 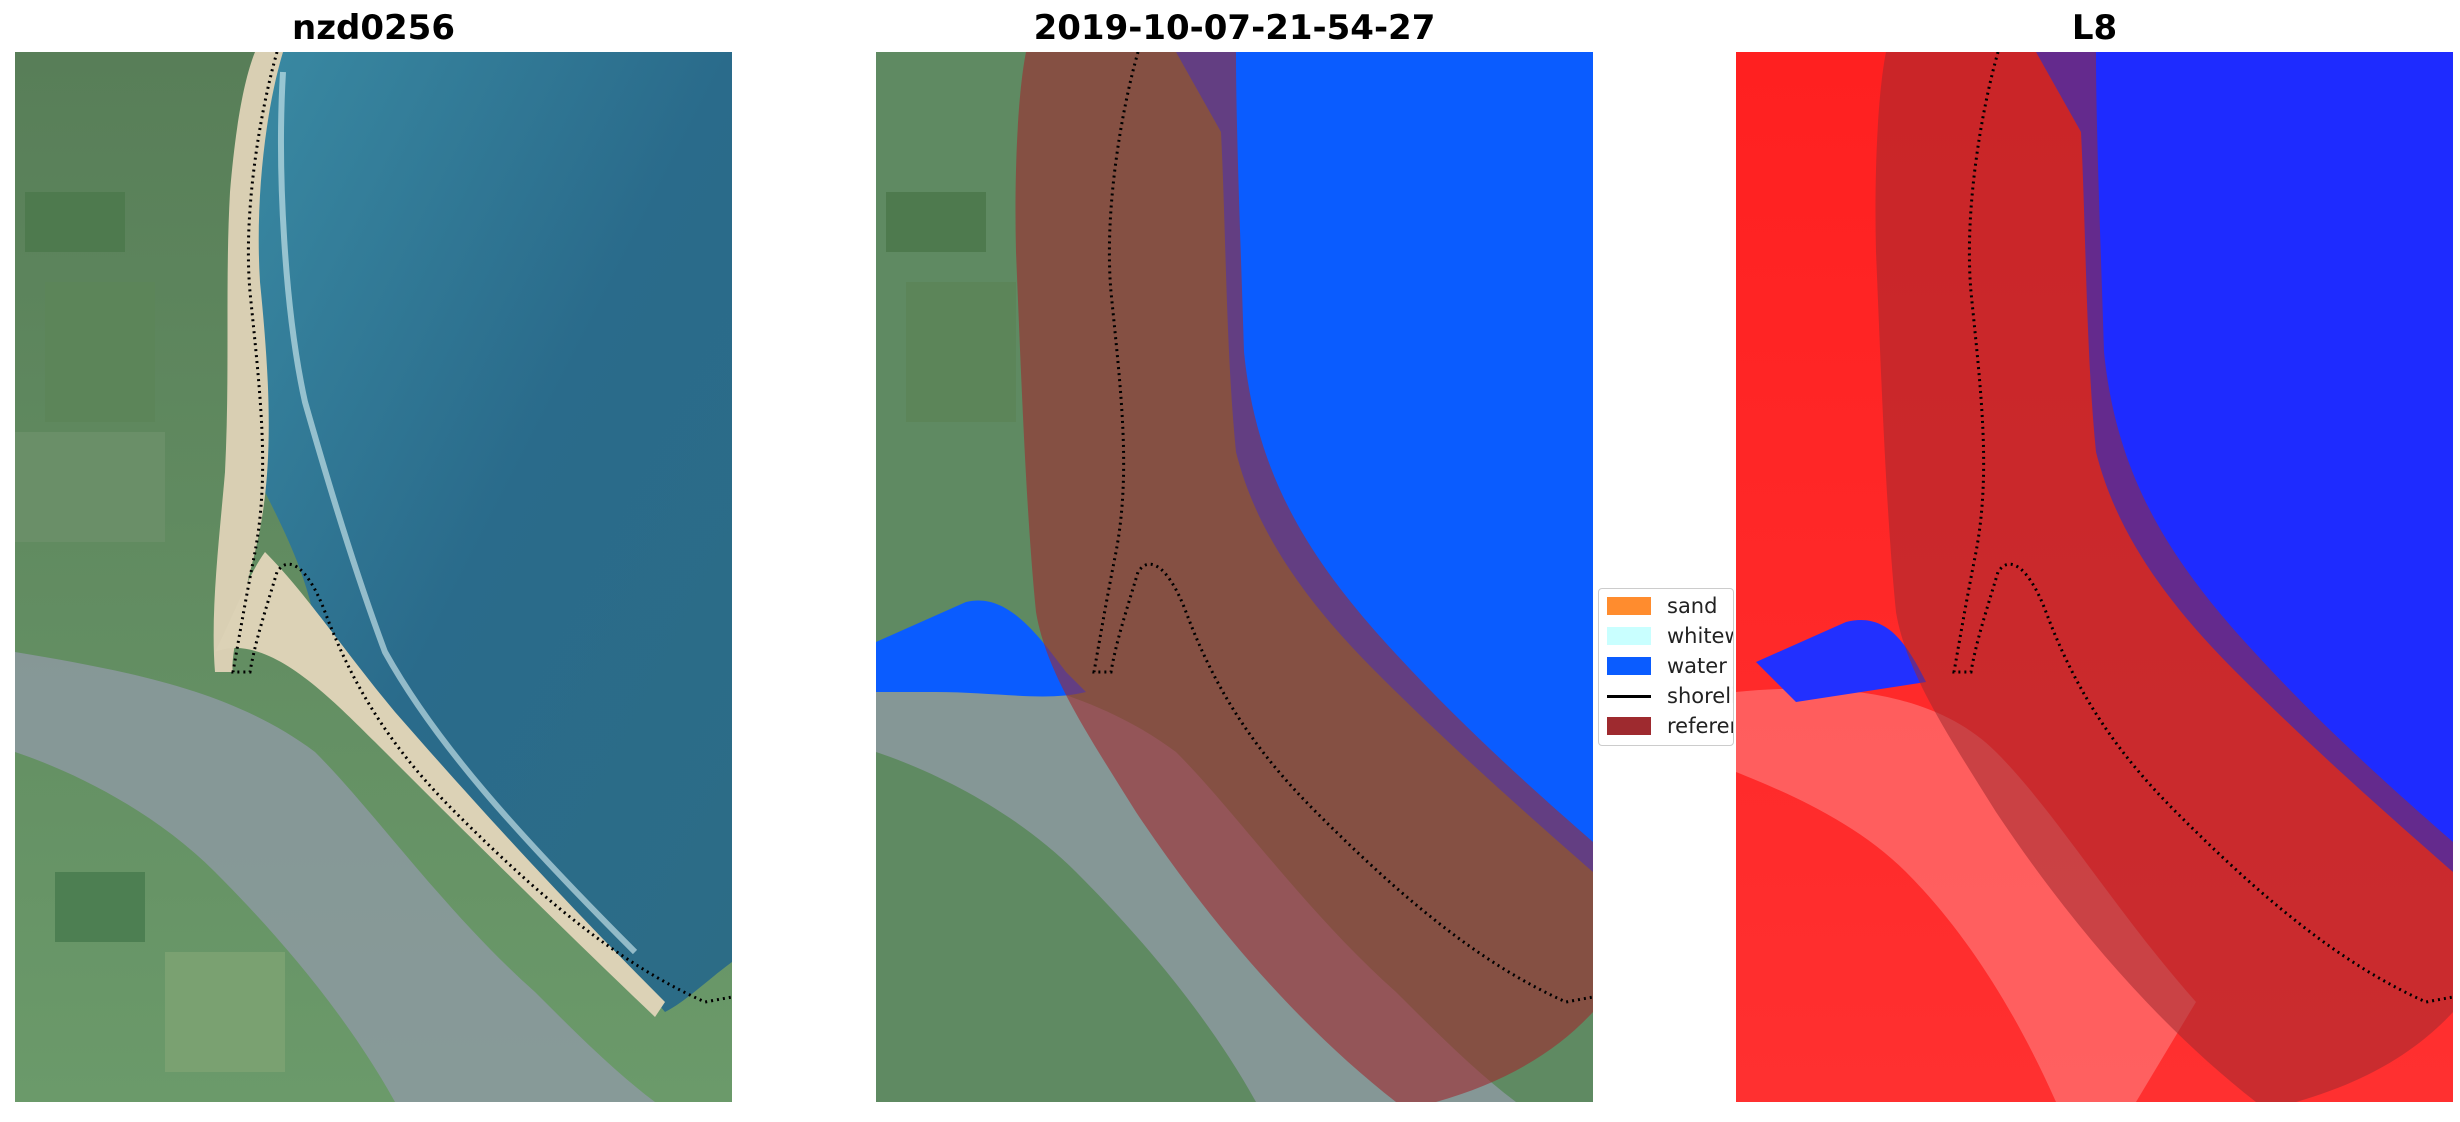 What do you see at coordinates (1629, 636) in the screenshot?
I see `legend-swatch-whitewater` at bounding box center [1629, 636].